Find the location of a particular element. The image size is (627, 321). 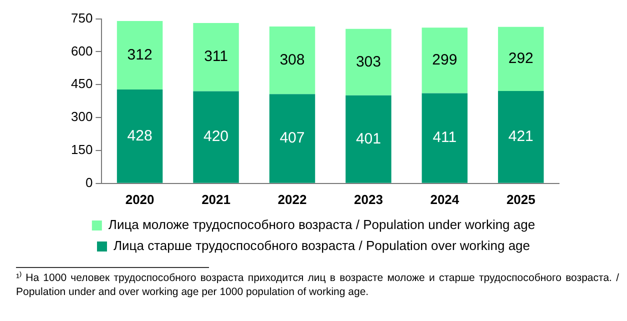

y-tick-label: 300 is located at coordinates (81, 116).